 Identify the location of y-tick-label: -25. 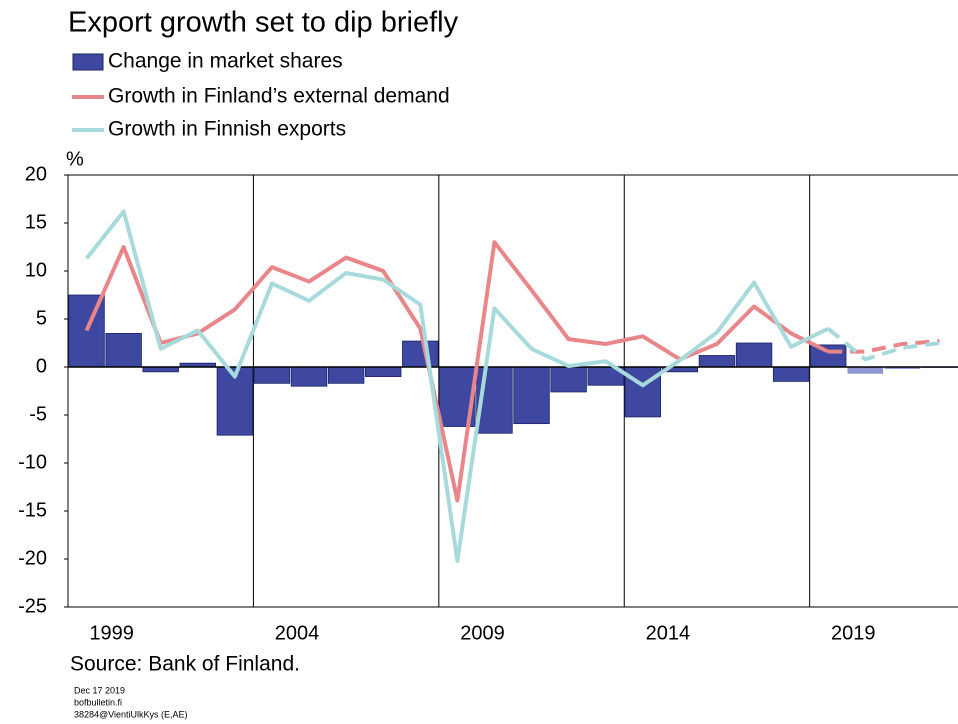
(32, 606).